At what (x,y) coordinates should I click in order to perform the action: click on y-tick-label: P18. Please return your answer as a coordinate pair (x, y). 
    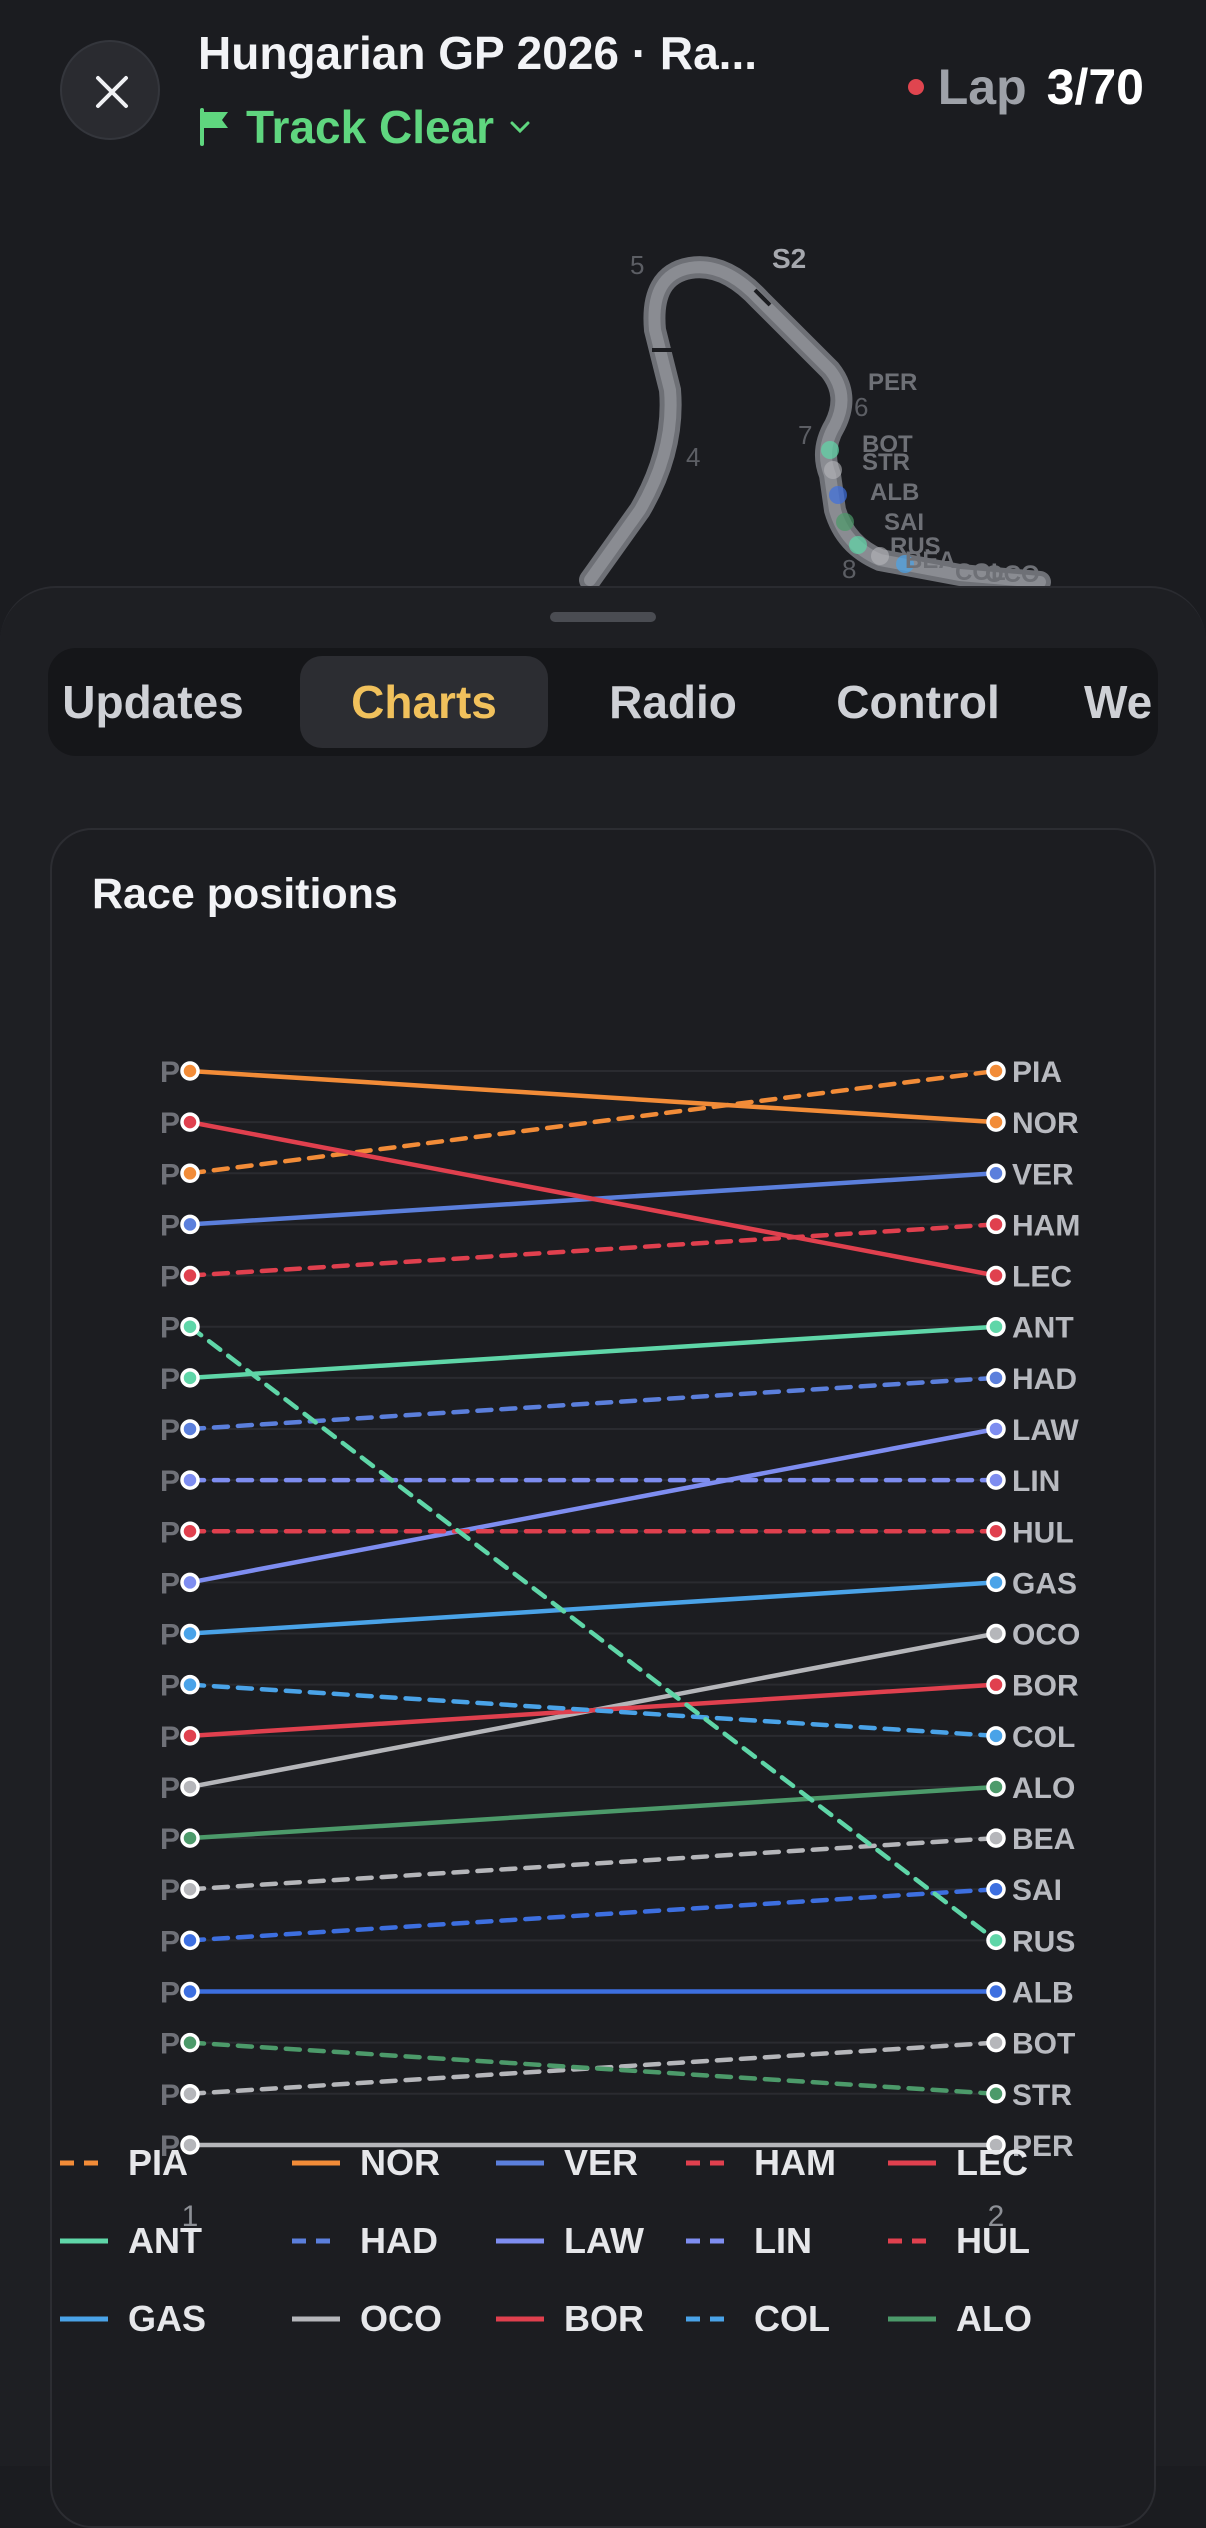
    Looking at the image, I should click on (186, 1941).